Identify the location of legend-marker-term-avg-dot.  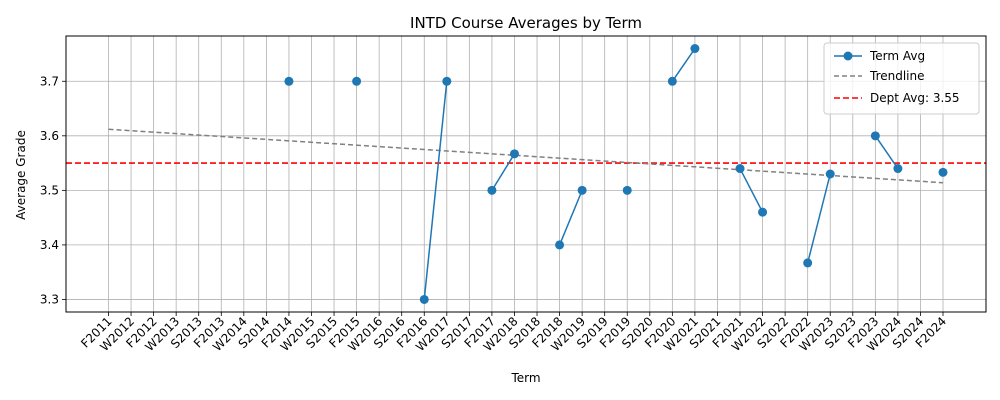
(848, 56).